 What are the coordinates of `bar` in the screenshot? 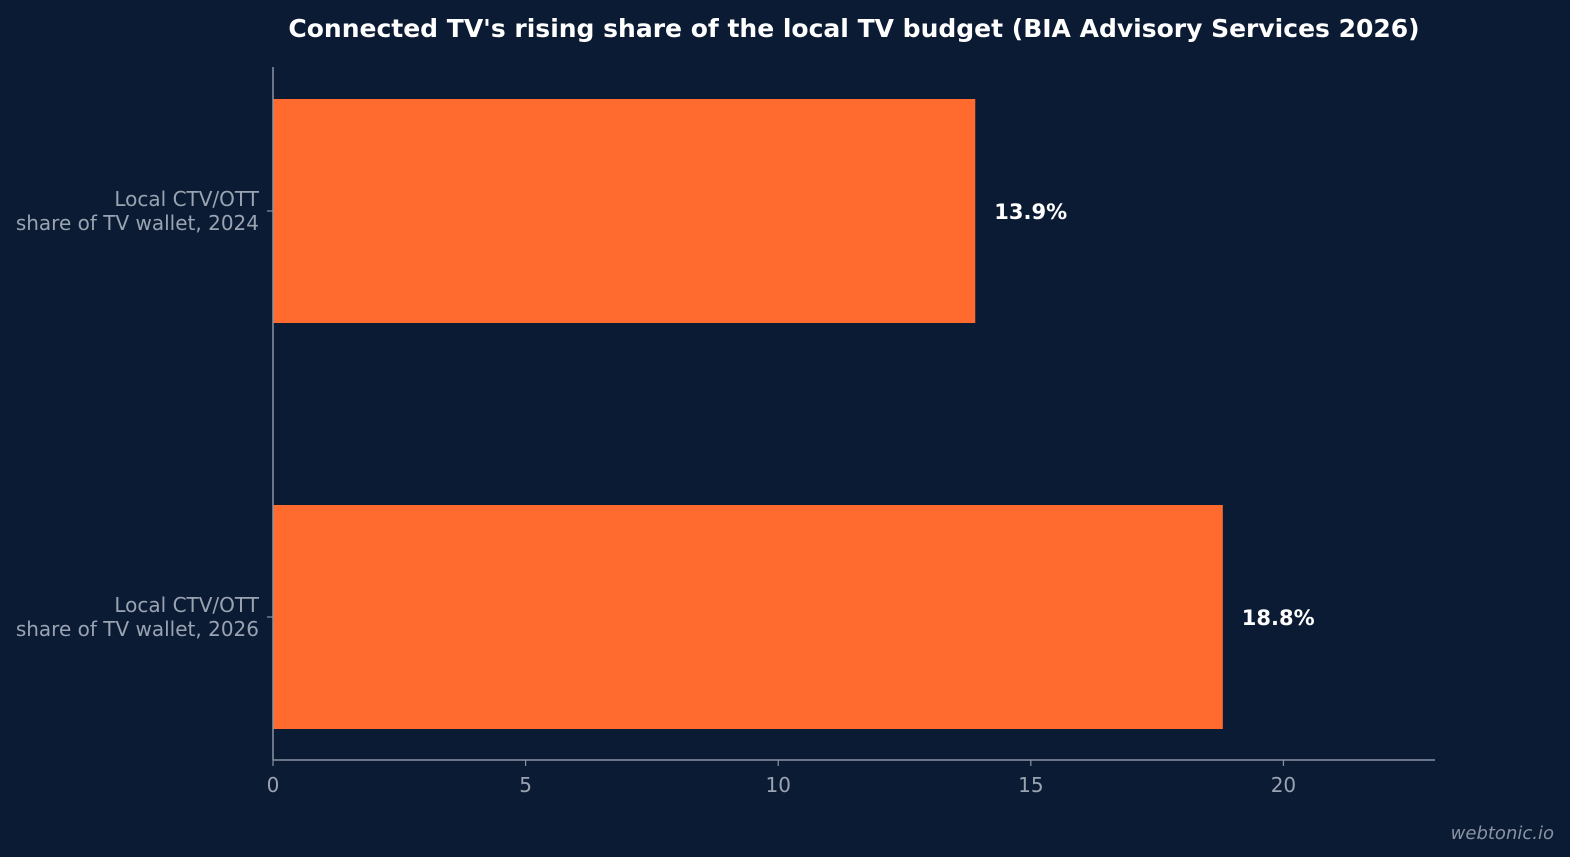 It's located at (624, 211).